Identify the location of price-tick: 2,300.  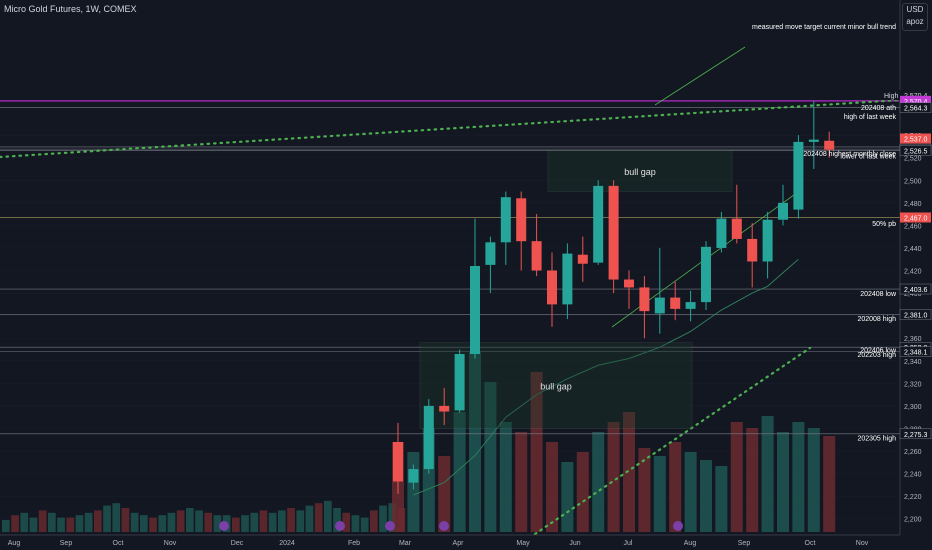
(913, 407).